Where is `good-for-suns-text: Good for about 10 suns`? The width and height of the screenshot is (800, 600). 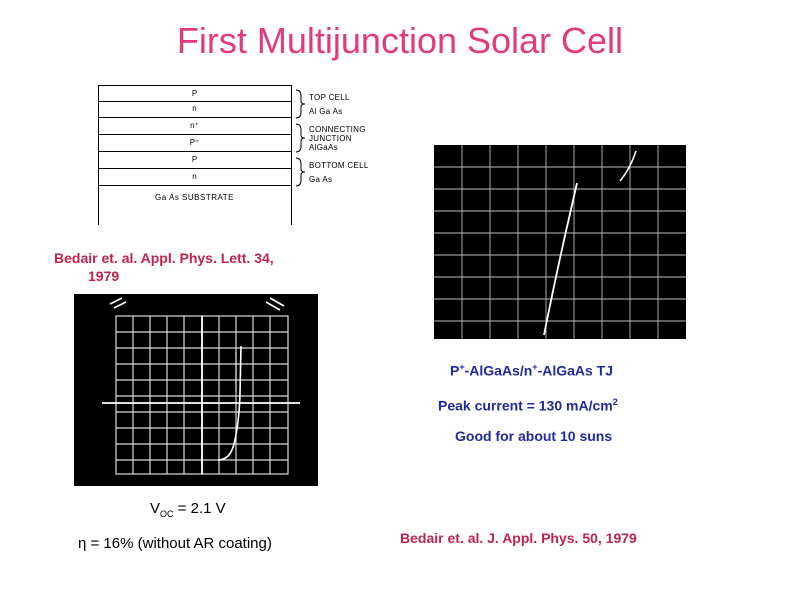
good-for-suns-text: Good for about 10 suns is located at coordinates (534, 436).